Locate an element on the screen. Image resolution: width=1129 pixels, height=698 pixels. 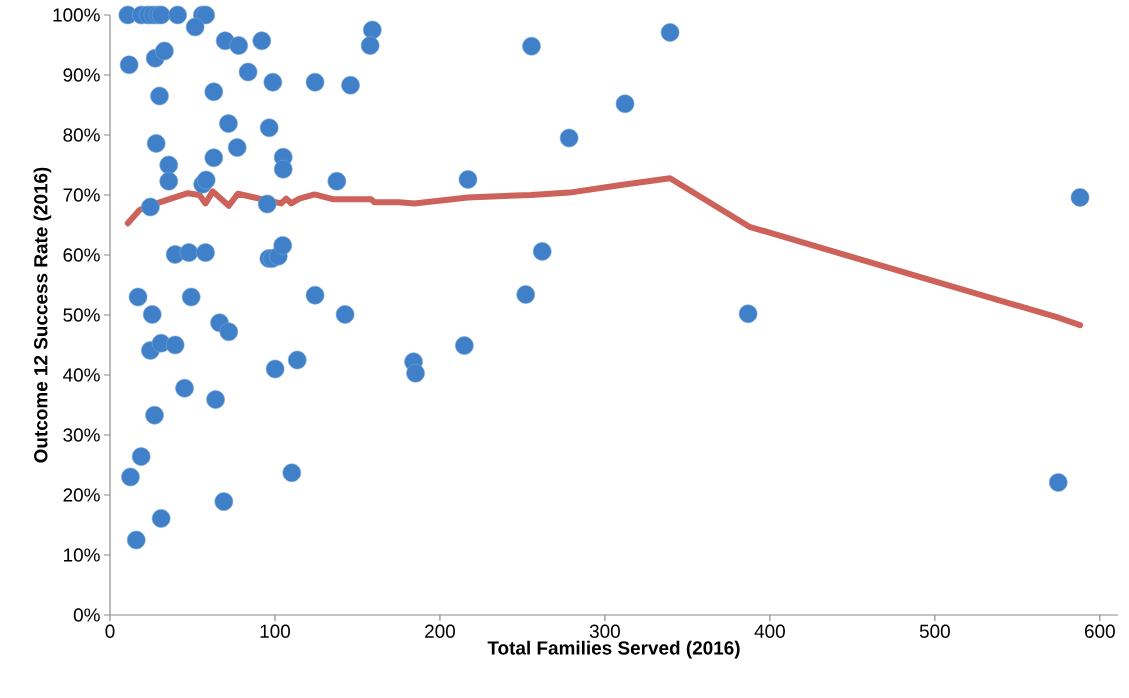
y-tick-label: 70% is located at coordinates (81, 195).